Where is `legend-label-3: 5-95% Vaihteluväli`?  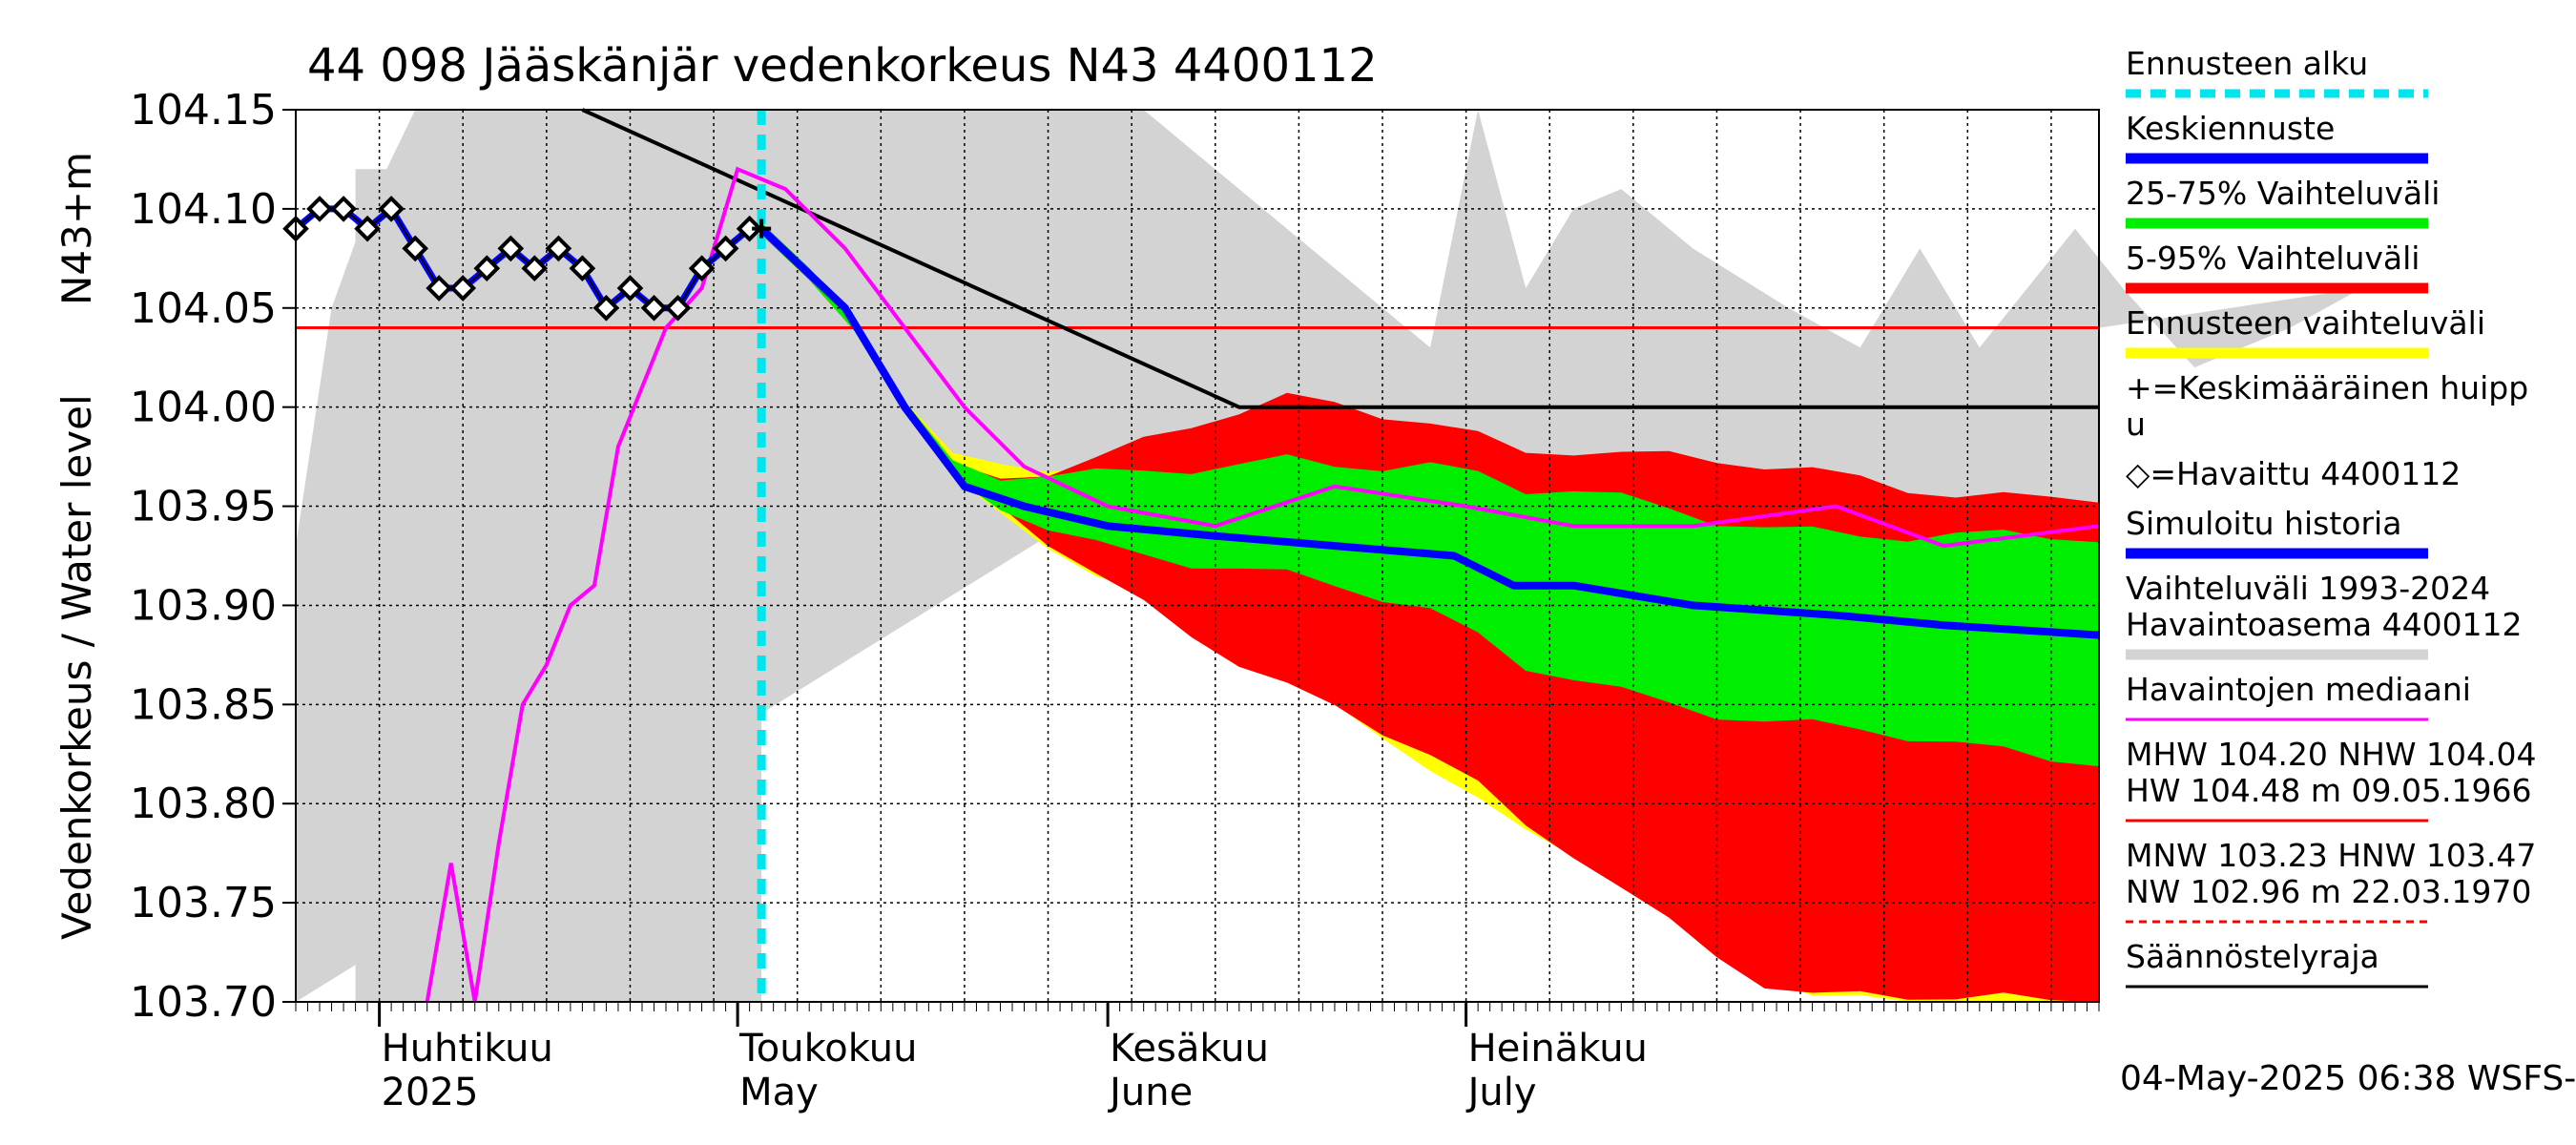 legend-label-3: 5-95% Vaihteluväli is located at coordinates (2273, 258).